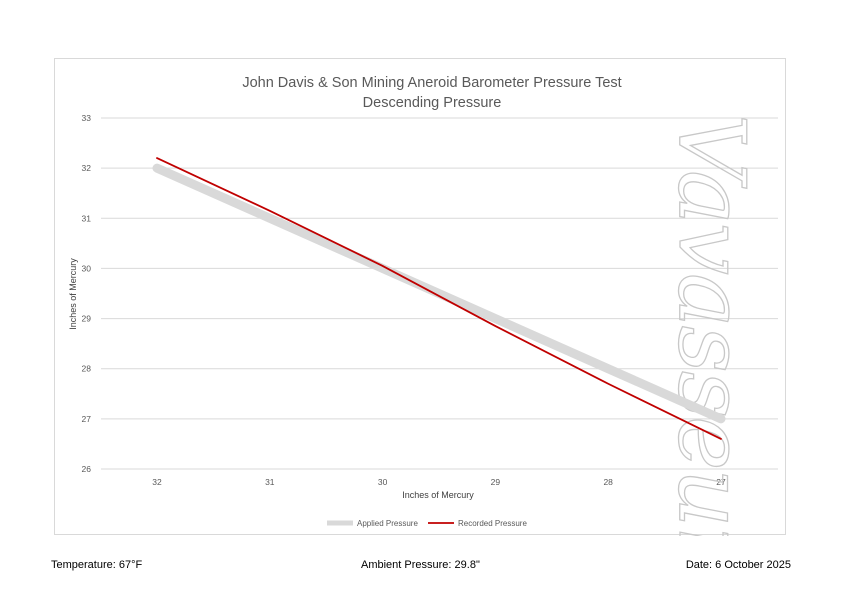 The image size is (841, 595). What do you see at coordinates (492, 523) in the screenshot?
I see `legend-label: Recorded Pressure` at bounding box center [492, 523].